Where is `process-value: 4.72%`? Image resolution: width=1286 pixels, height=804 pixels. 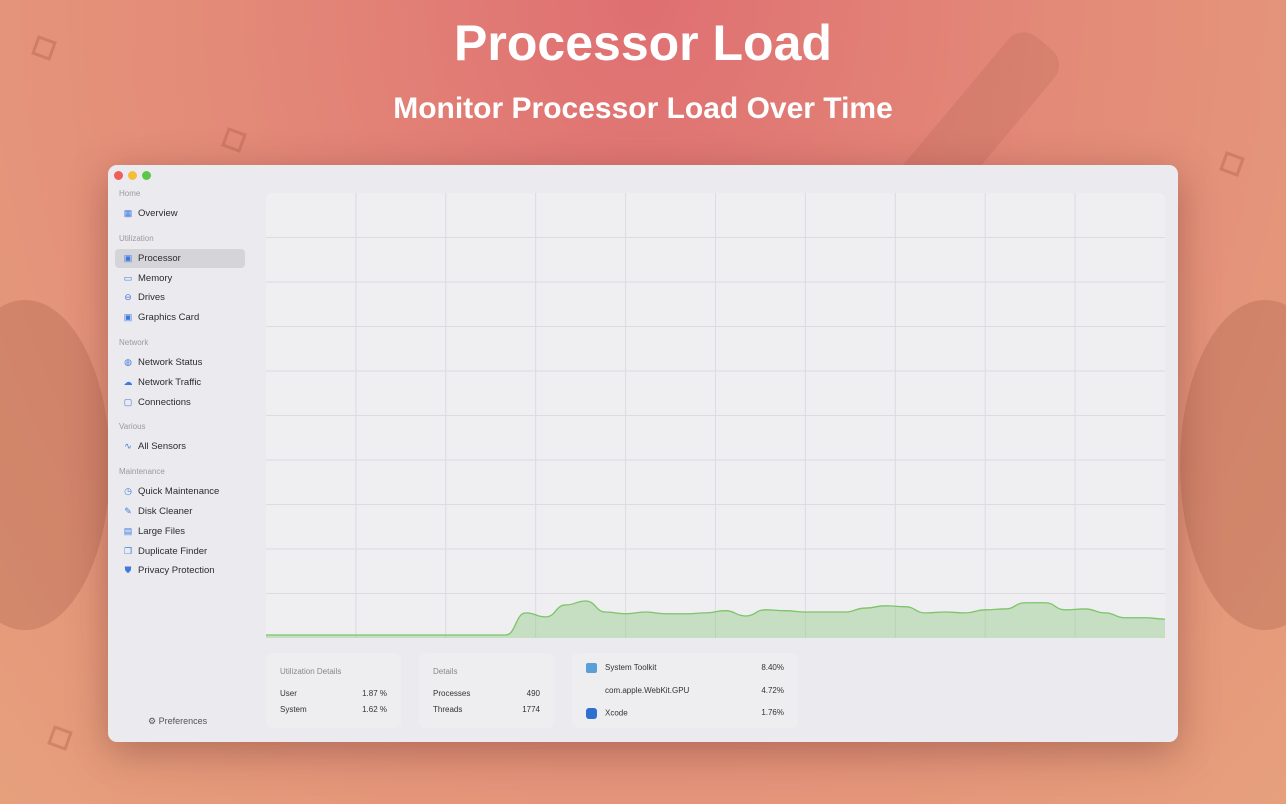 process-value: 4.72% is located at coordinates (772, 690).